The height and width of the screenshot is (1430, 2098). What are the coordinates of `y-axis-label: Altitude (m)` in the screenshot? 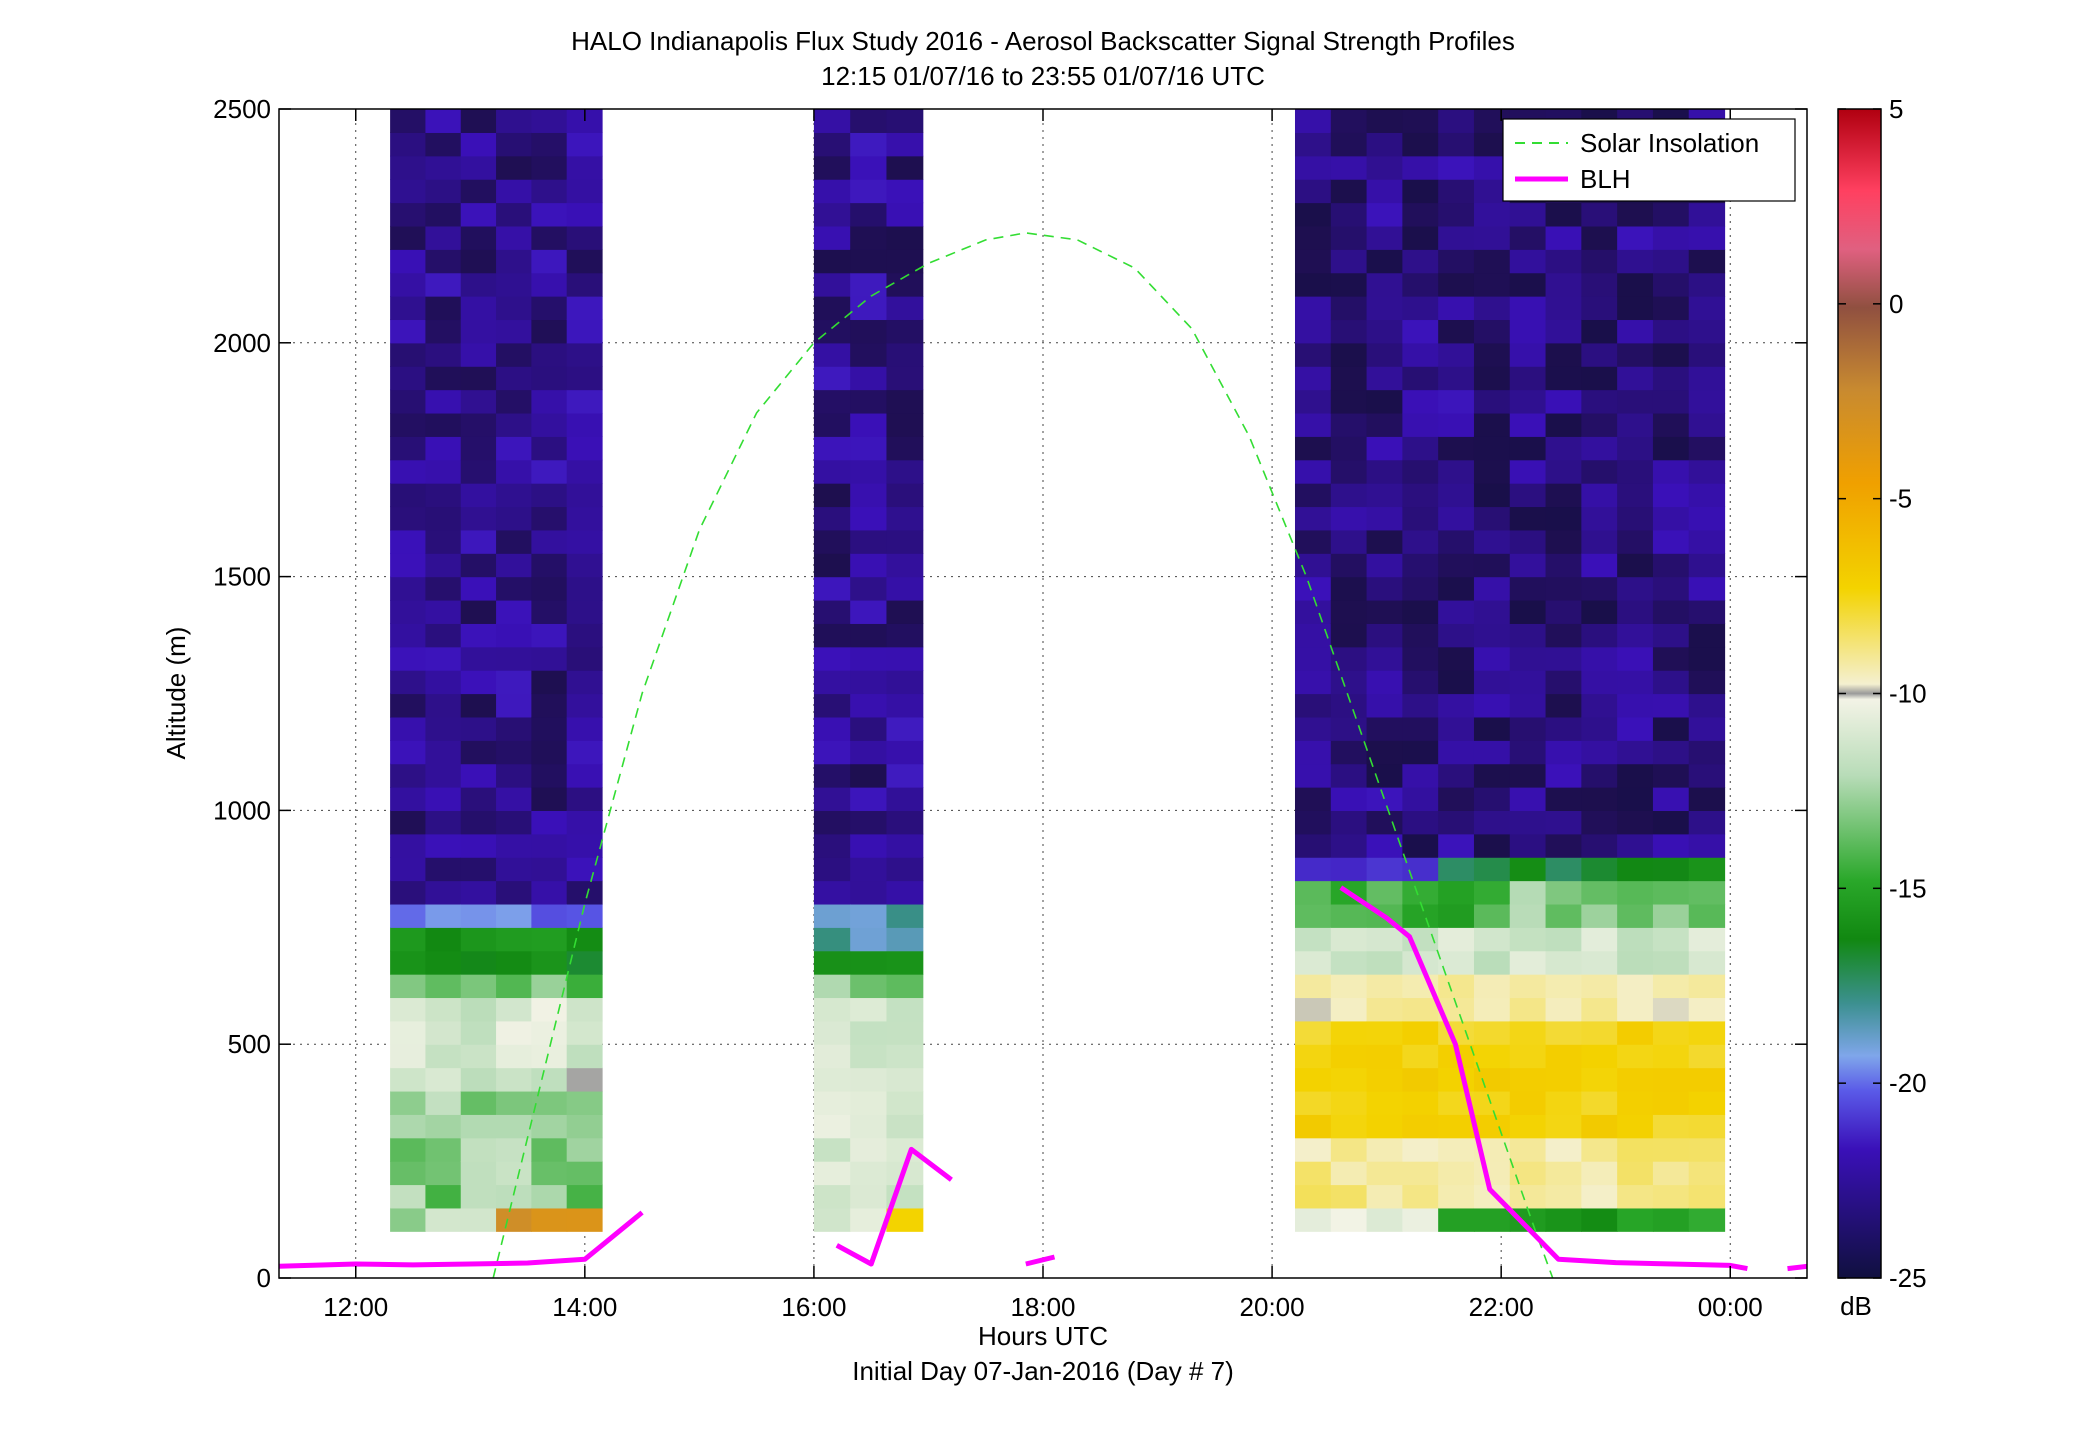 It's located at (176, 693).